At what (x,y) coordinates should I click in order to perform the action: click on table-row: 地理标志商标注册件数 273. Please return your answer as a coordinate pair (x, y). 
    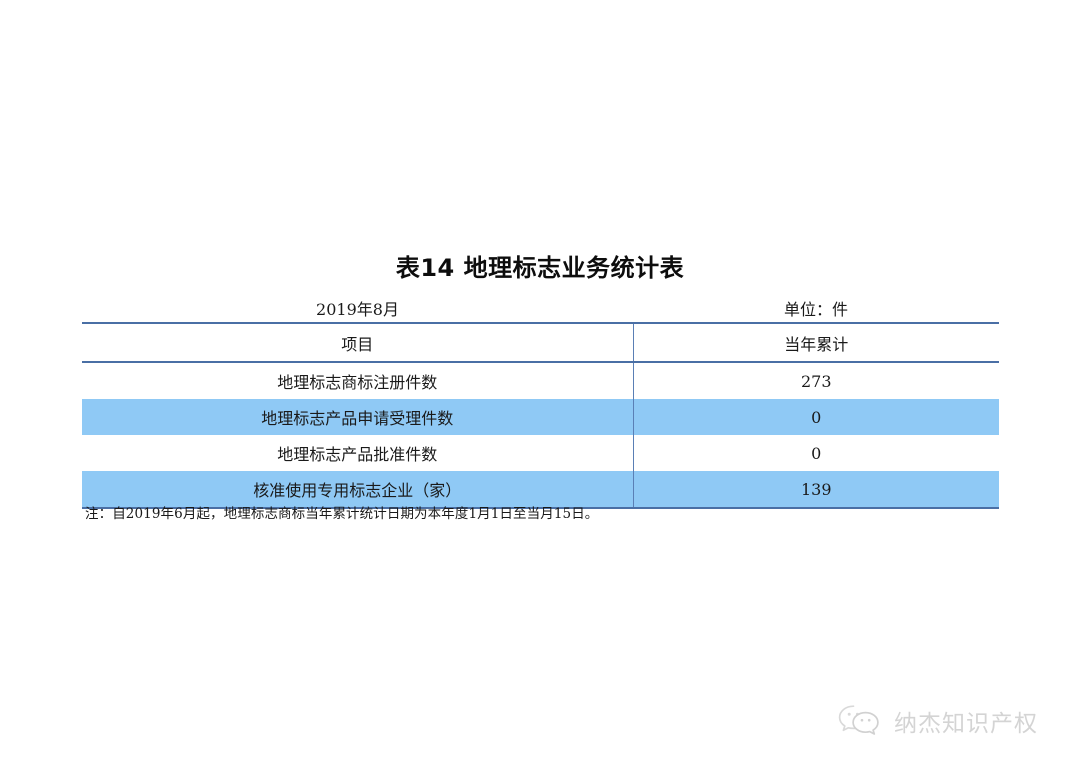
    Looking at the image, I should click on (540, 380).